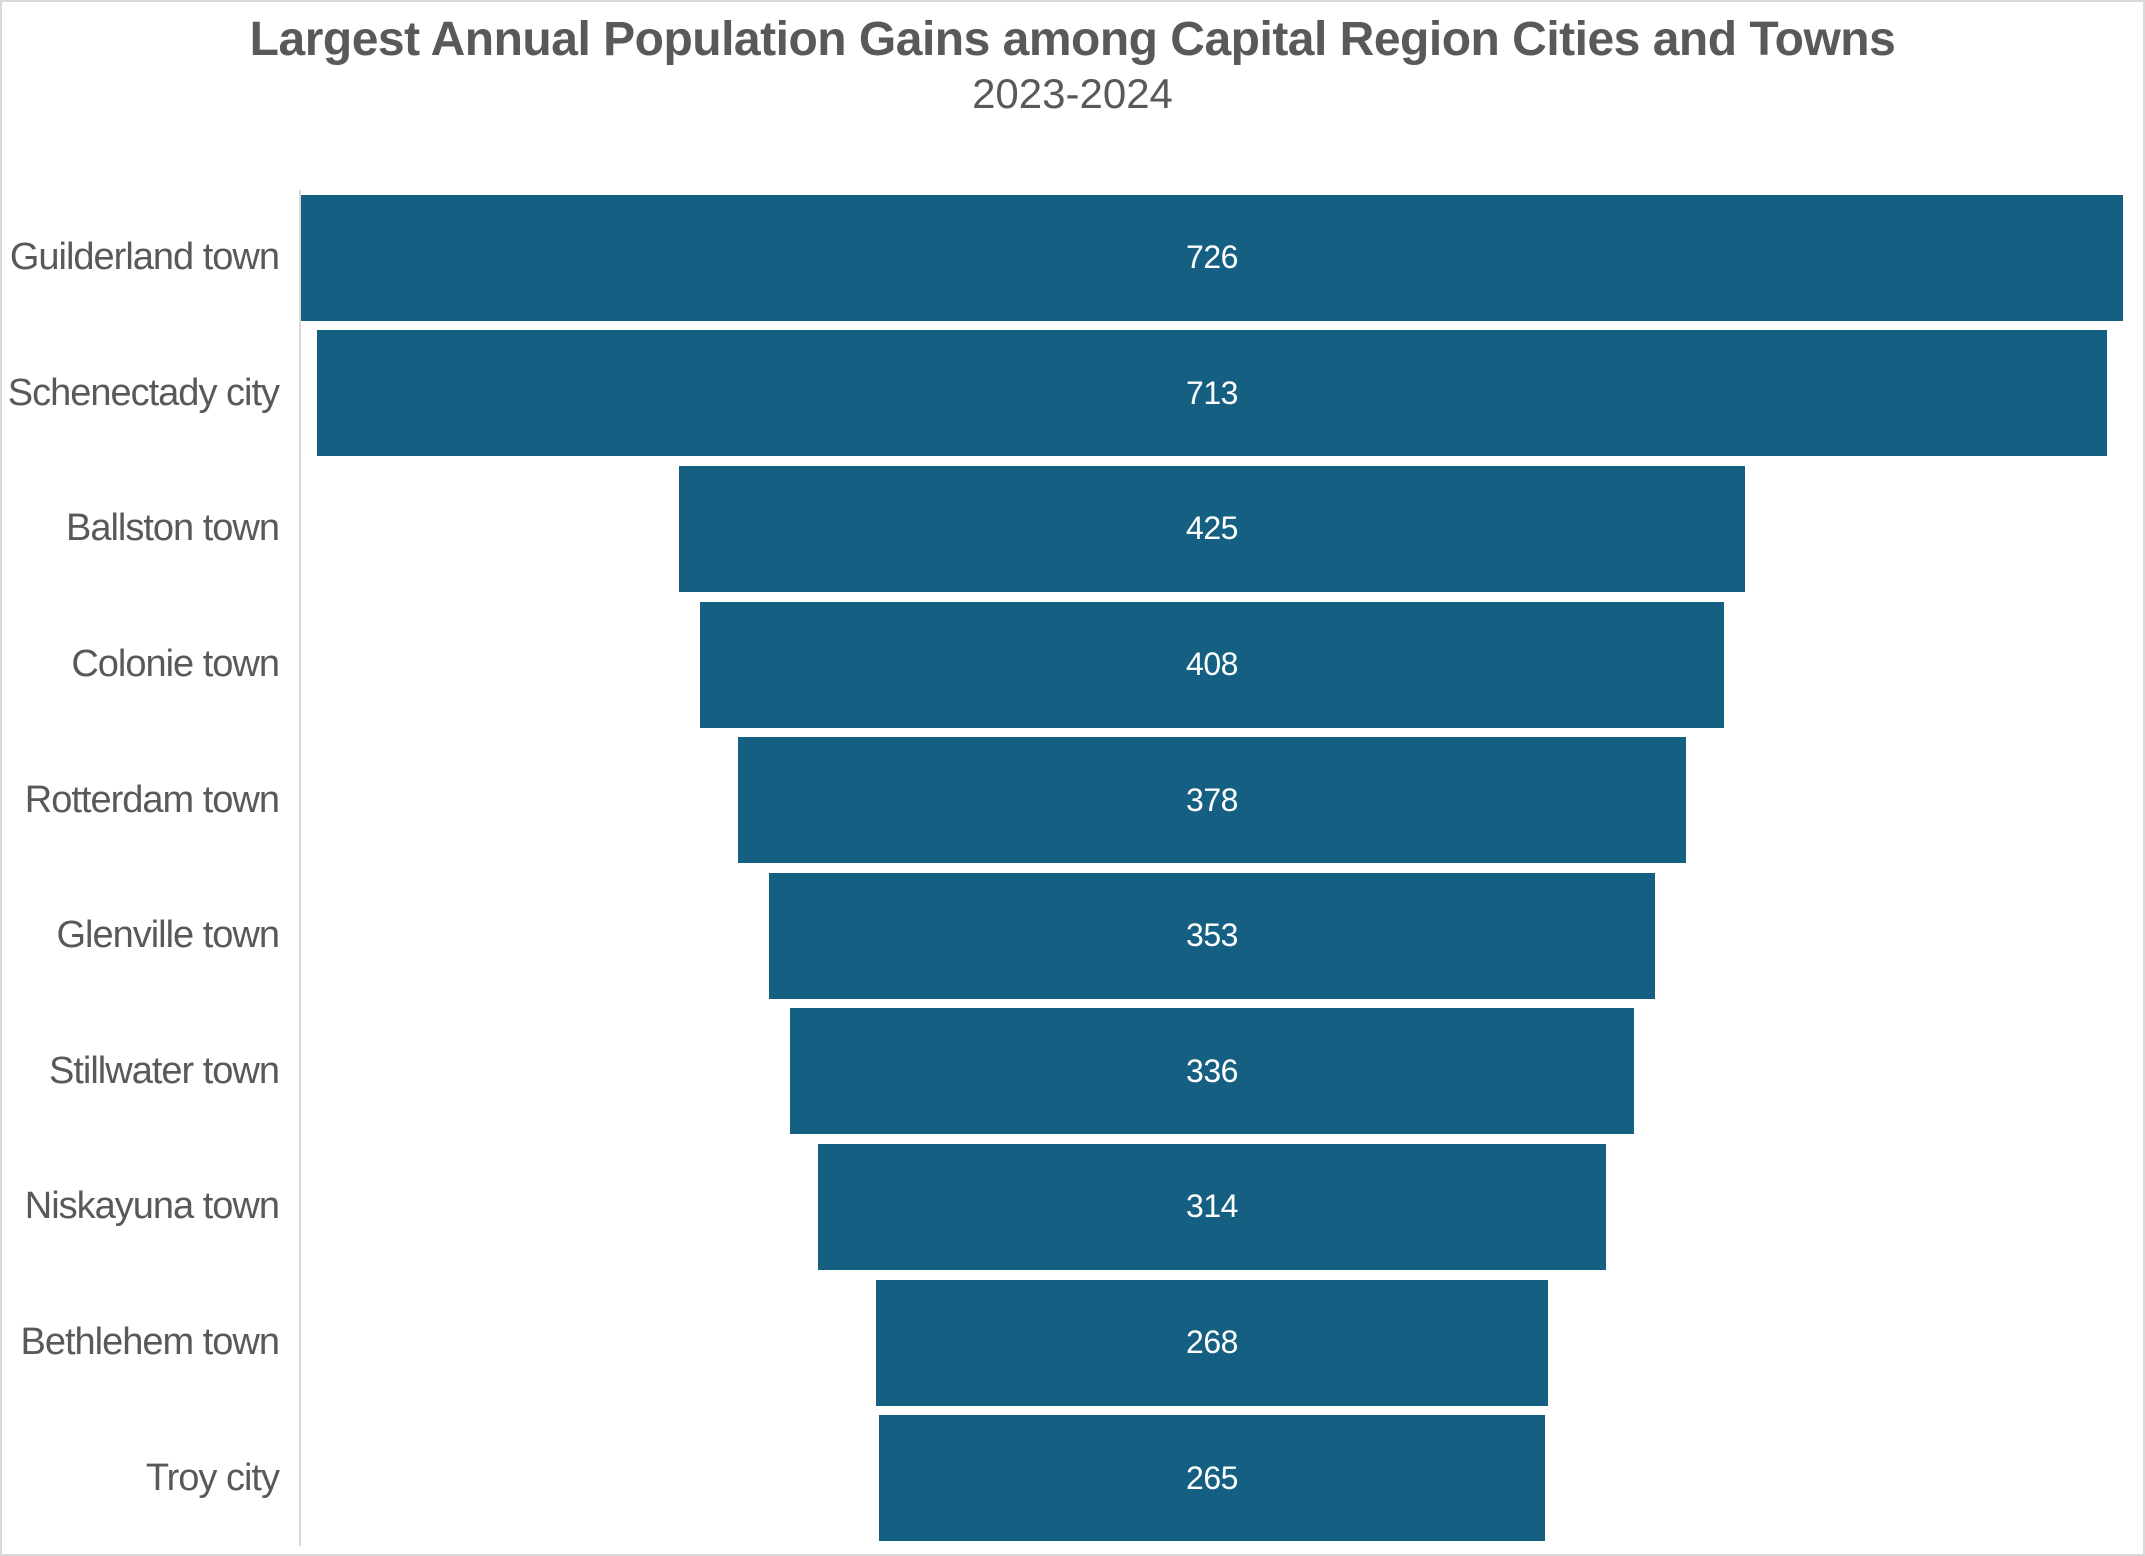 The image size is (2145, 1556). I want to click on funnel-row: Guilderland town 726, so click(1072, 258).